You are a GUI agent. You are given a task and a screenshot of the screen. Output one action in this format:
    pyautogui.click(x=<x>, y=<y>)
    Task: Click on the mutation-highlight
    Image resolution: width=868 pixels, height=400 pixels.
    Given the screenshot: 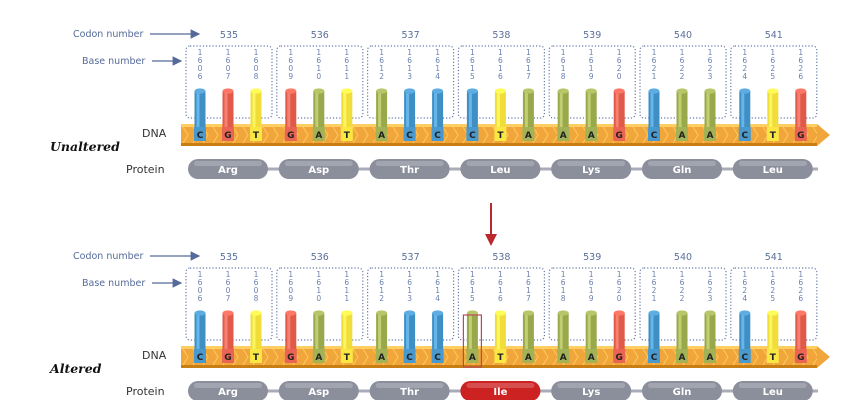 What is the action you would take?
    pyautogui.click(x=472, y=341)
    